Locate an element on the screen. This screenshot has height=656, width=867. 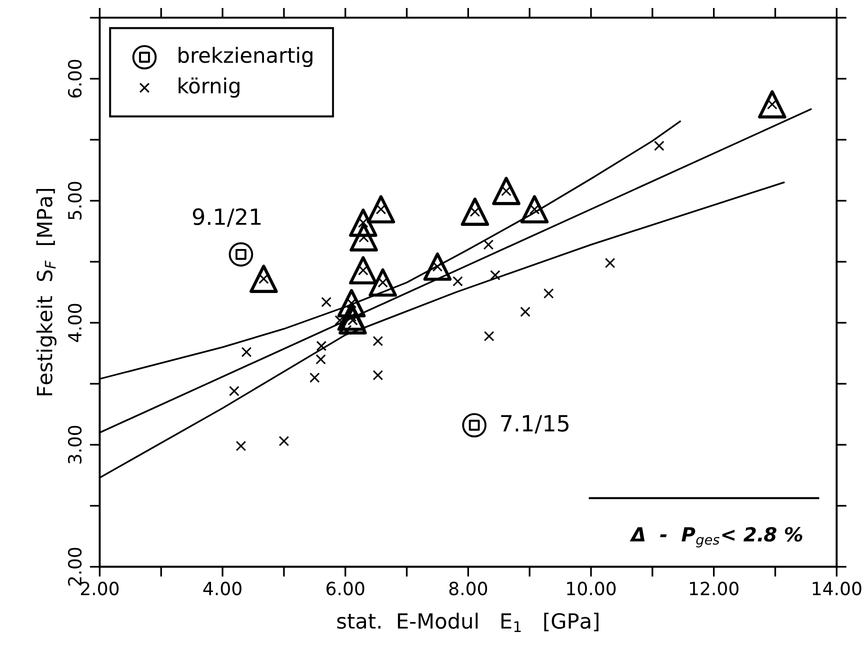
annotation: 9.1/21 is located at coordinates (226, 217).